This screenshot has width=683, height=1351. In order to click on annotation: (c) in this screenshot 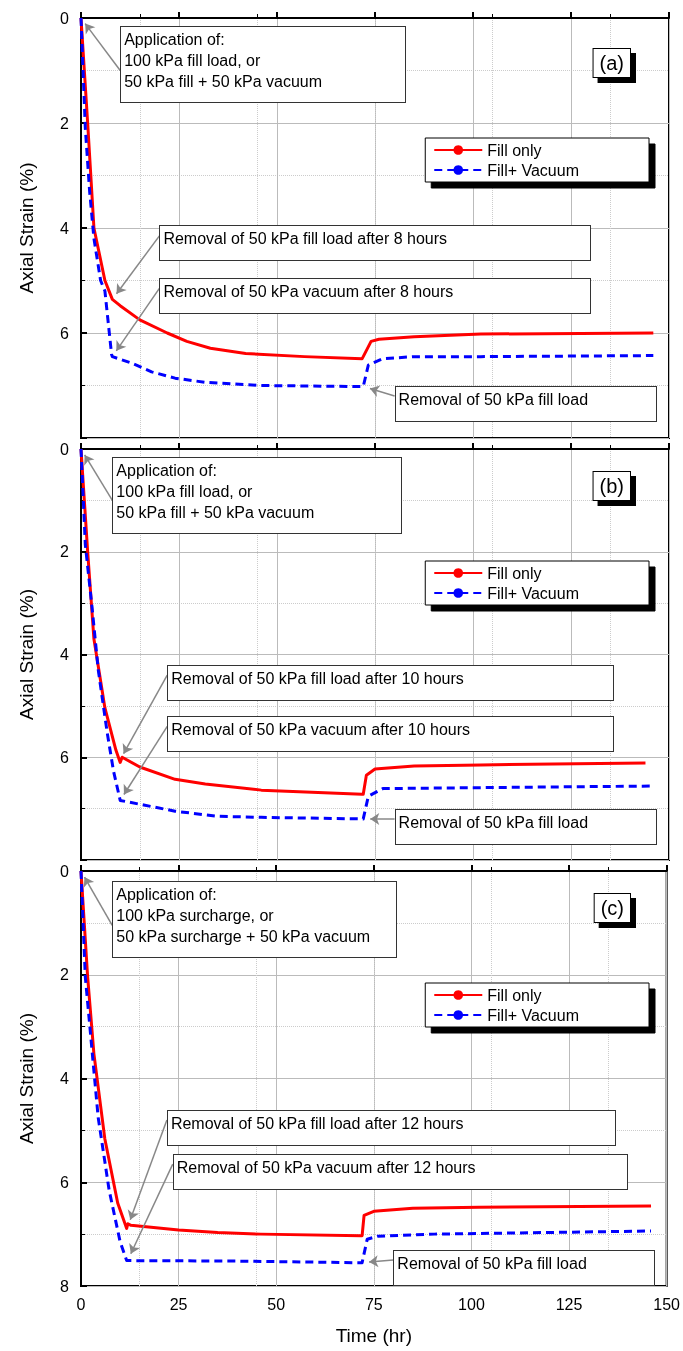, I will do `click(612, 908)`.